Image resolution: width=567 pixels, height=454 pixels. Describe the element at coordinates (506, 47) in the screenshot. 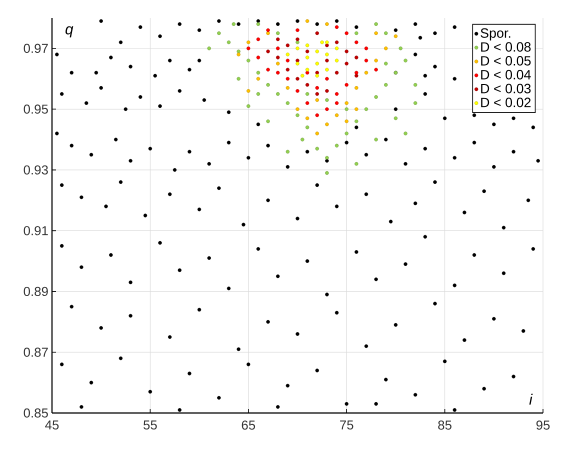

I see `legend-label: D < 0.08` at that location.